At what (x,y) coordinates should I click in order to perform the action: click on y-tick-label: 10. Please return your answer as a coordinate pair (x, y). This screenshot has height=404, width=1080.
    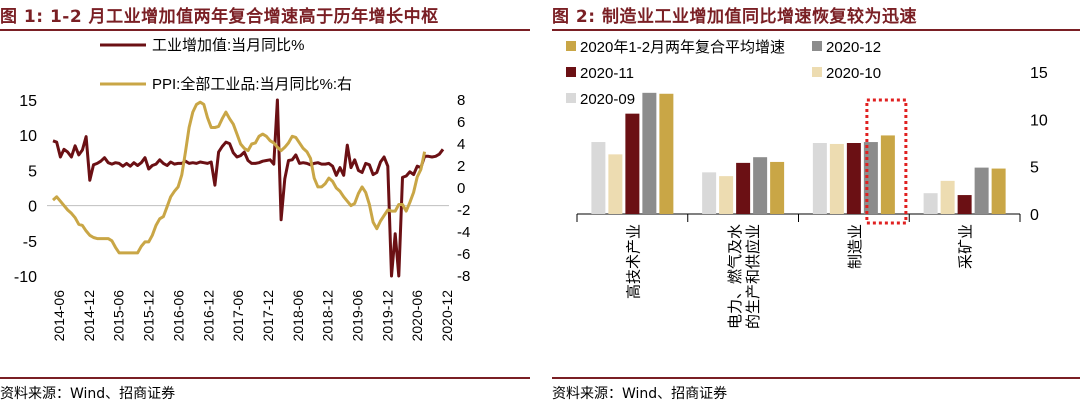
    Looking at the image, I should click on (1039, 120).